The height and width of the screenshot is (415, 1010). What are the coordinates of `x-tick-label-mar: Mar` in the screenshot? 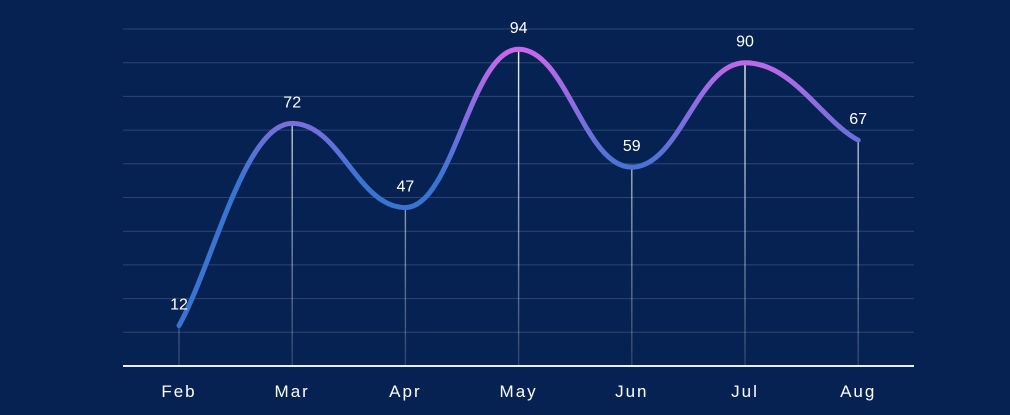 It's located at (292, 391).